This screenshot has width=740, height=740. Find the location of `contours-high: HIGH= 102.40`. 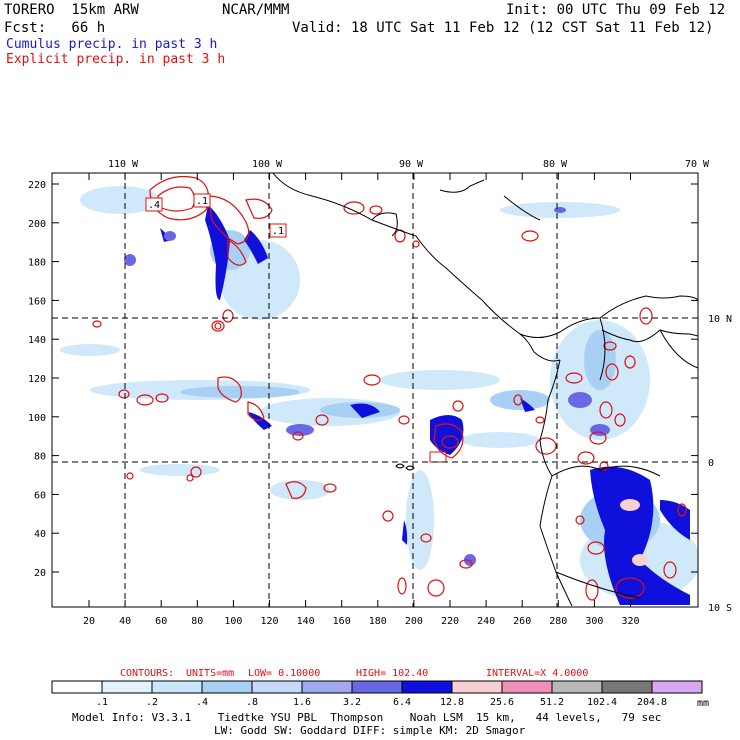

contours-high: HIGH= 102.40 is located at coordinates (392, 673).